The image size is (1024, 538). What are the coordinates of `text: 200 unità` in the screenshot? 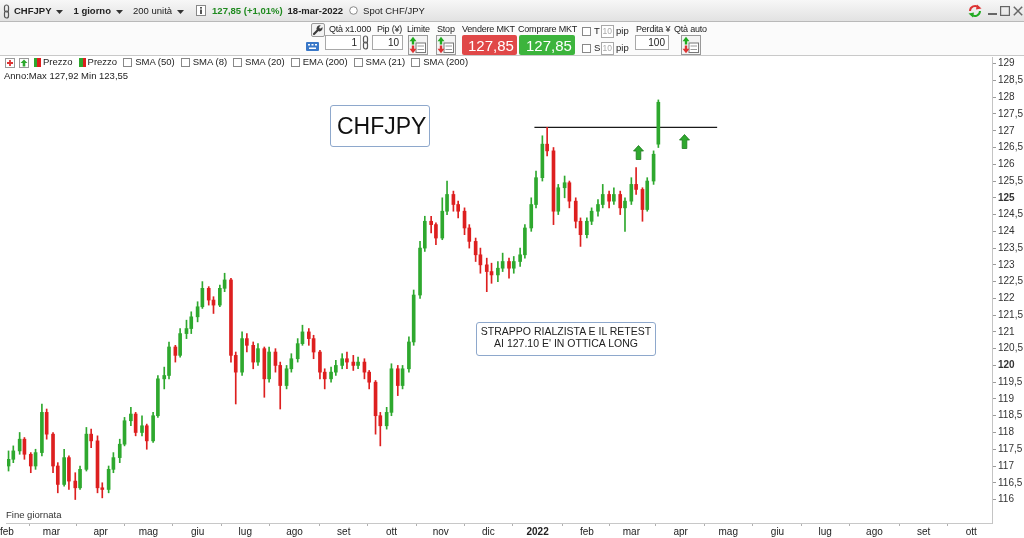 It's located at (152, 11).